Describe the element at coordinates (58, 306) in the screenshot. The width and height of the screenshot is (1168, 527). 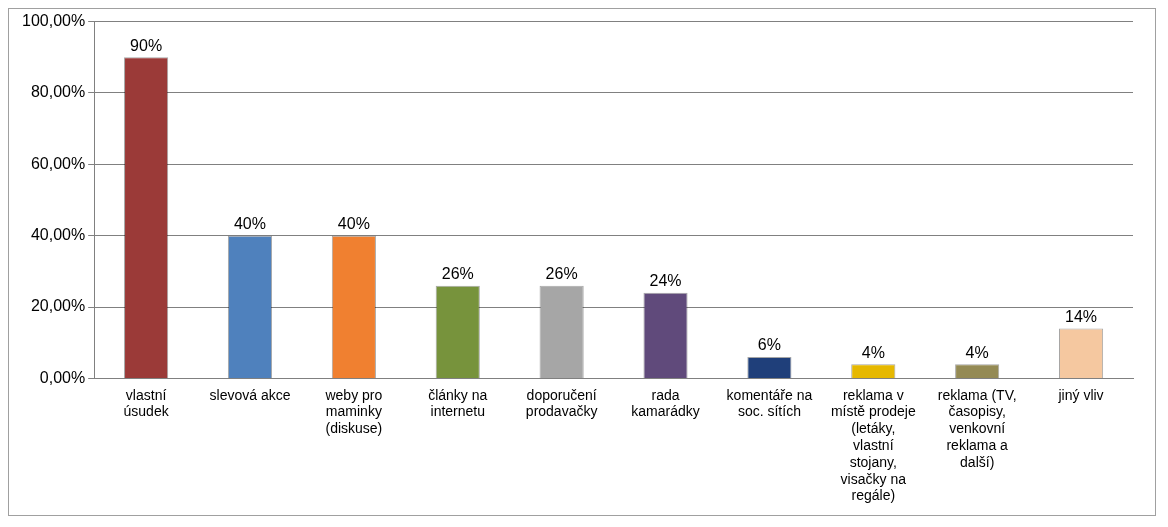
I see `y-tick-label: 20,00%` at that location.